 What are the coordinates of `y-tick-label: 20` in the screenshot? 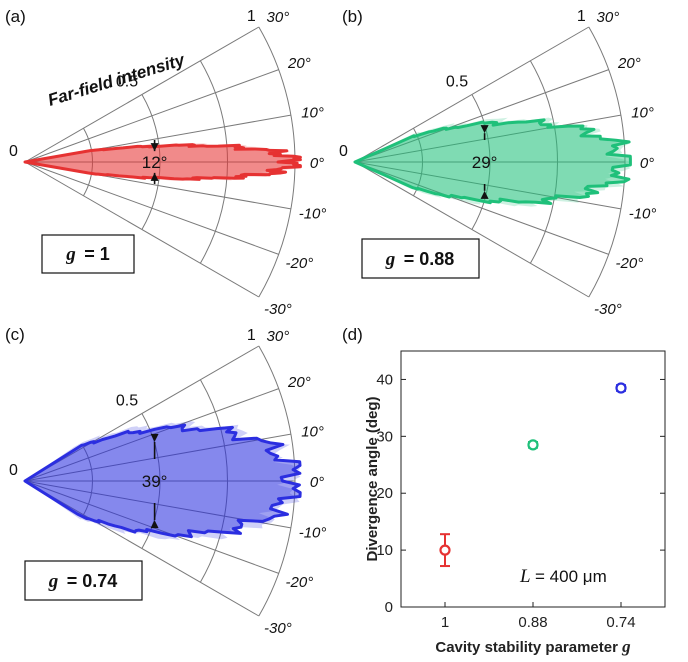 It's located at (384, 493).